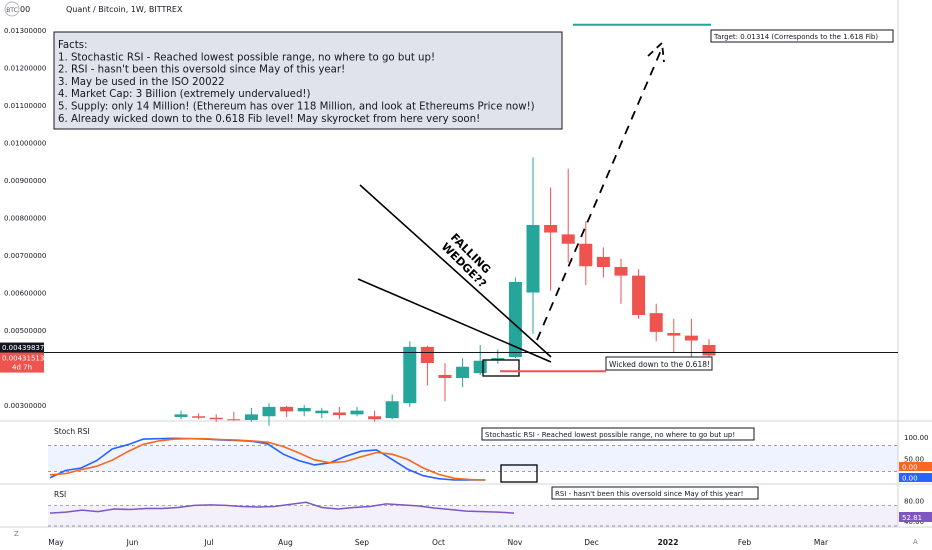  What do you see at coordinates (515, 542) in the screenshot?
I see `time-tick-label: Nov` at bounding box center [515, 542].